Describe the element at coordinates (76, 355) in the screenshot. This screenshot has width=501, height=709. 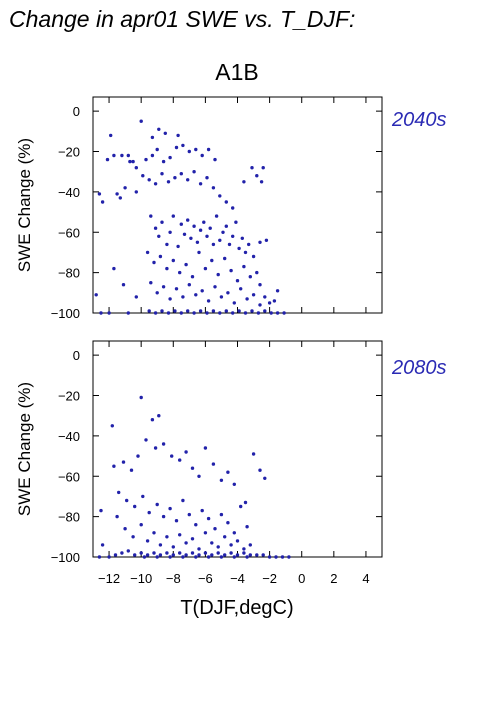
I see `y-tick-label: 0` at that location.